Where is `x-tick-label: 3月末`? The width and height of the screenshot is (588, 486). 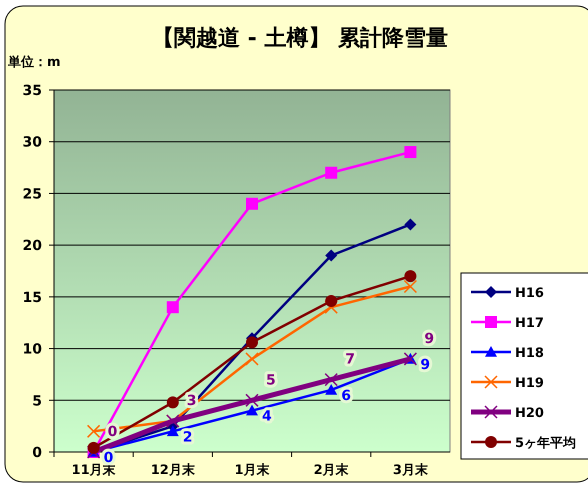
x-tick-label: 3月末 is located at coordinates (410, 470).